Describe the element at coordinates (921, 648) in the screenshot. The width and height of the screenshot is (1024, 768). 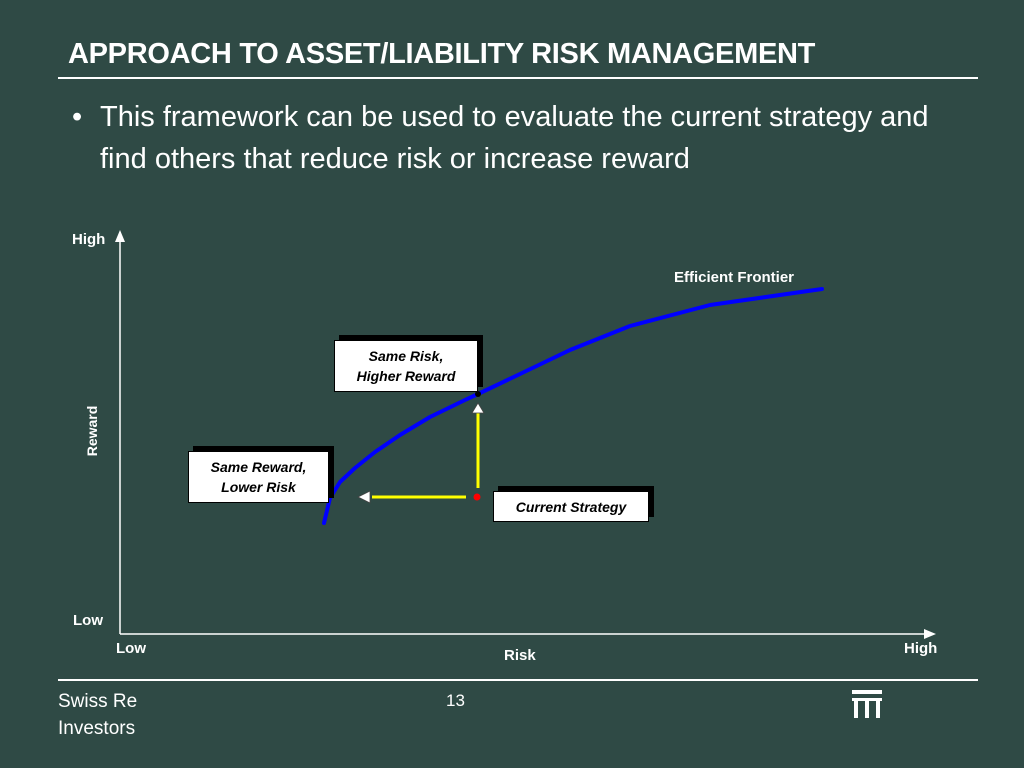
I see `x-axis-high-label: High` at that location.